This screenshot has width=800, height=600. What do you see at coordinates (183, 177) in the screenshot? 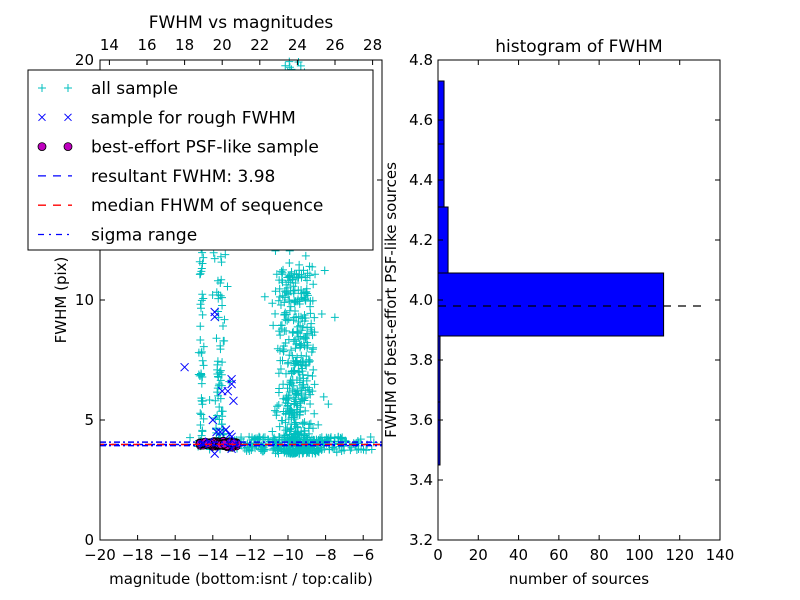
I see `legend-label: resultant FWHM: 3.98` at bounding box center [183, 177].